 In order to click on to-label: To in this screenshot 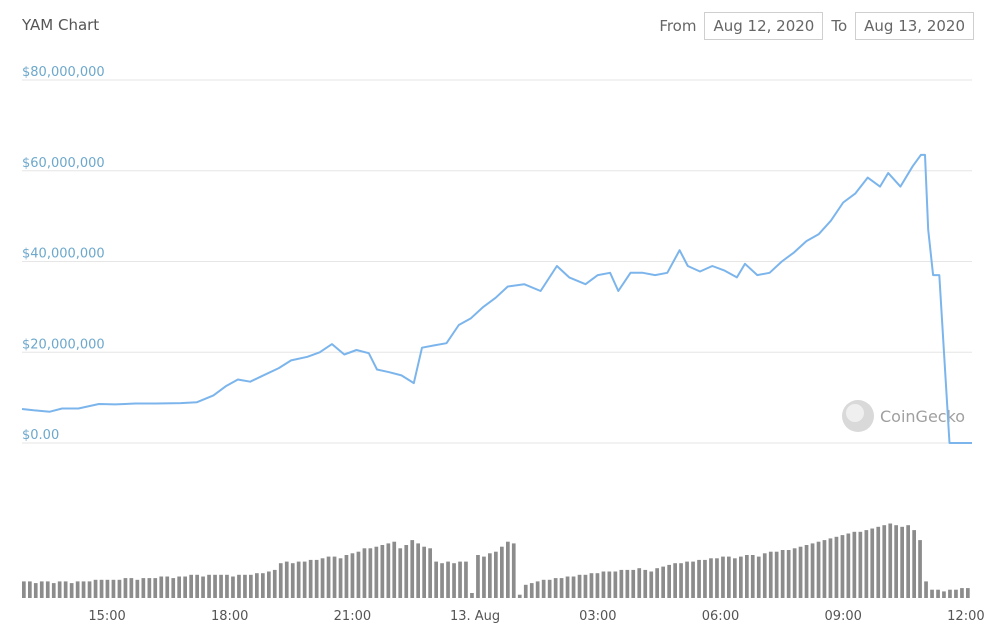, I will do `click(839, 26)`.